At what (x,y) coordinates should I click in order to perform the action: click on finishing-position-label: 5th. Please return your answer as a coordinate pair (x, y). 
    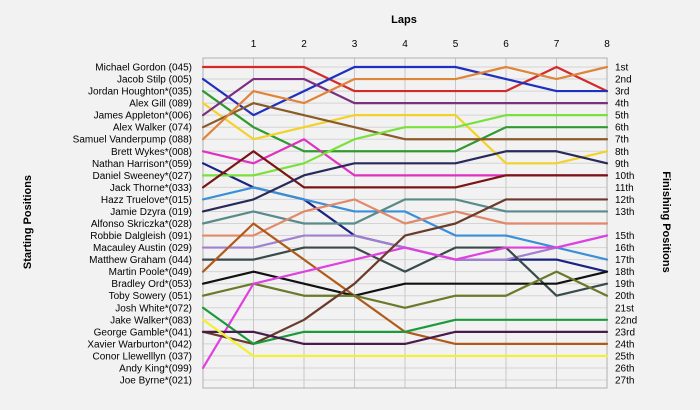
    Looking at the image, I should click on (622, 116).